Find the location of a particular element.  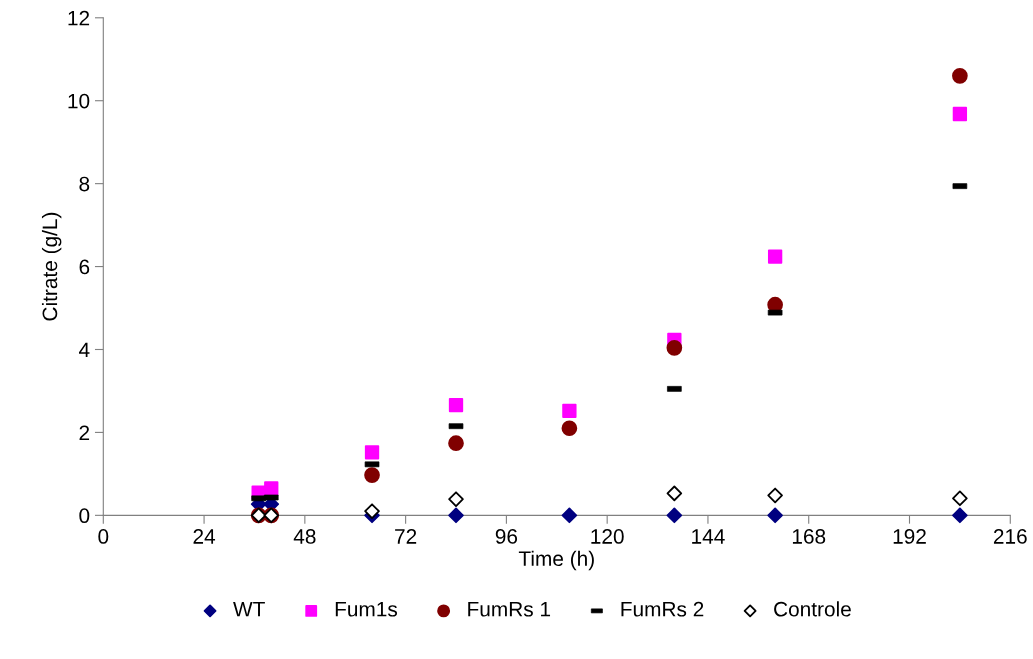

y-tick-label: 2 is located at coordinates (84, 432).